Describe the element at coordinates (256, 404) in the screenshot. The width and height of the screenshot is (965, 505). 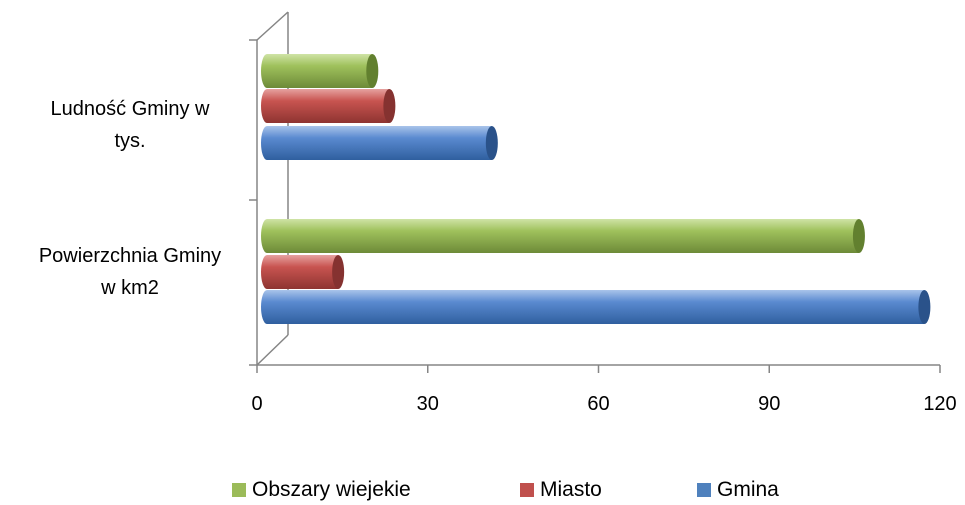
I see `x-tick-label: 0` at that location.